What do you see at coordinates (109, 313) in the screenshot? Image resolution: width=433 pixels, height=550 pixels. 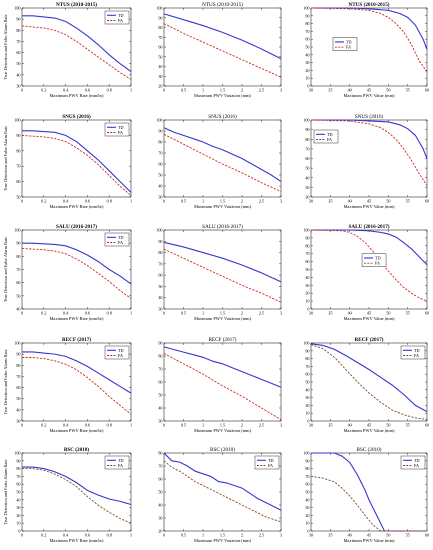 I see `x-tick-label: 0.8` at bounding box center [109, 313].